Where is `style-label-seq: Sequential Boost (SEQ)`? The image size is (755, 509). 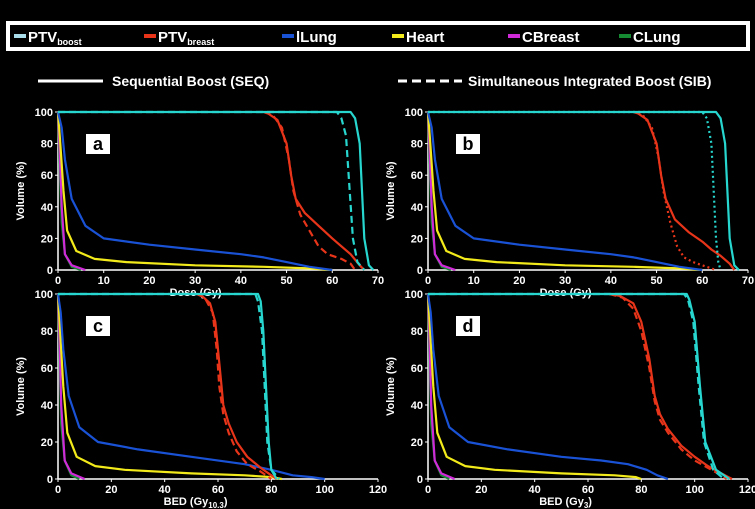 style-label-seq: Sequential Boost (SEQ) is located at coordinates (190, 81).